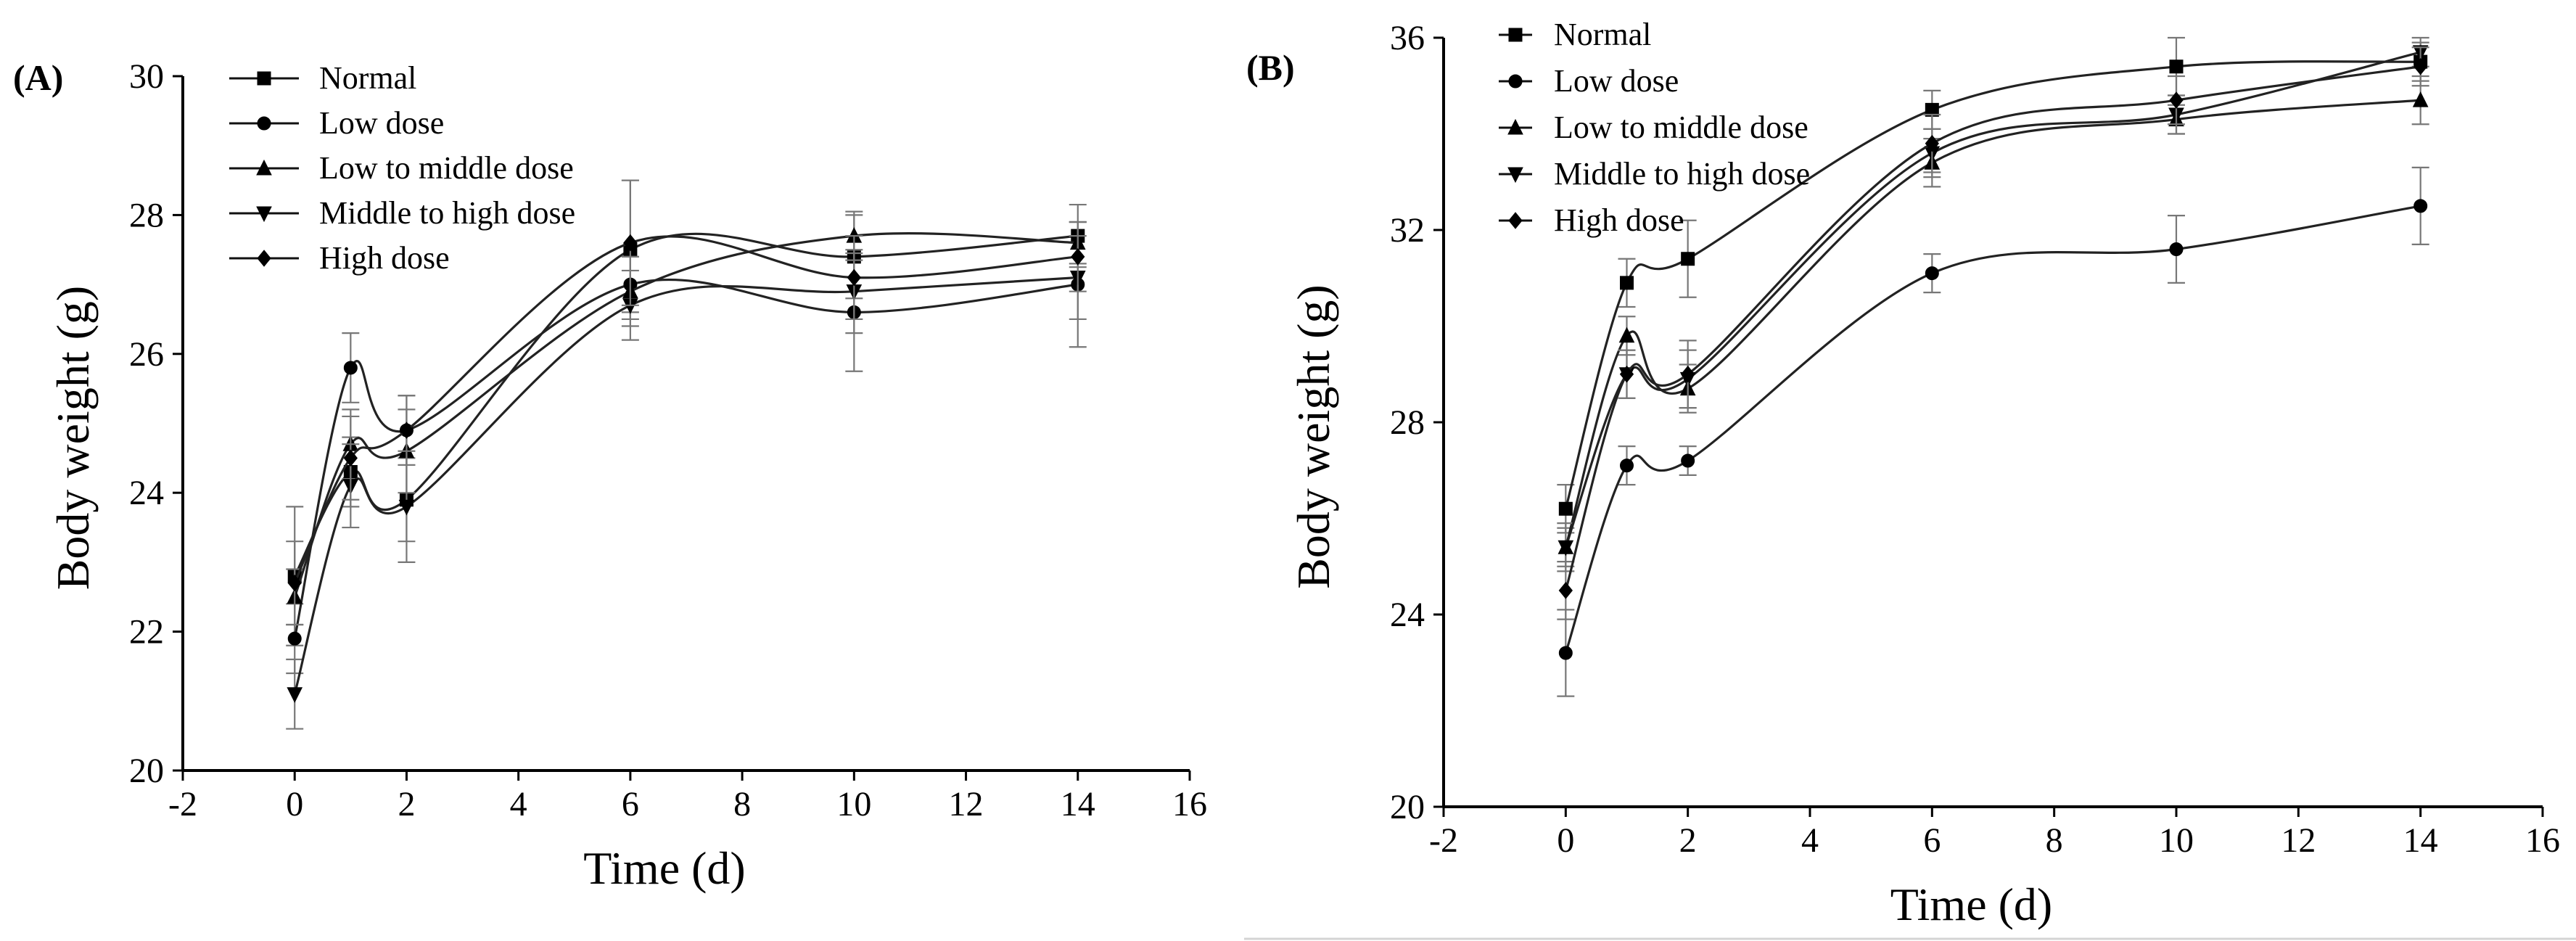 The image size is (2576, 941). What do you see at coordinates (1270, 67) in the screenshot?
I see `panel-label: (B)` at bounding box center [1270, 67].